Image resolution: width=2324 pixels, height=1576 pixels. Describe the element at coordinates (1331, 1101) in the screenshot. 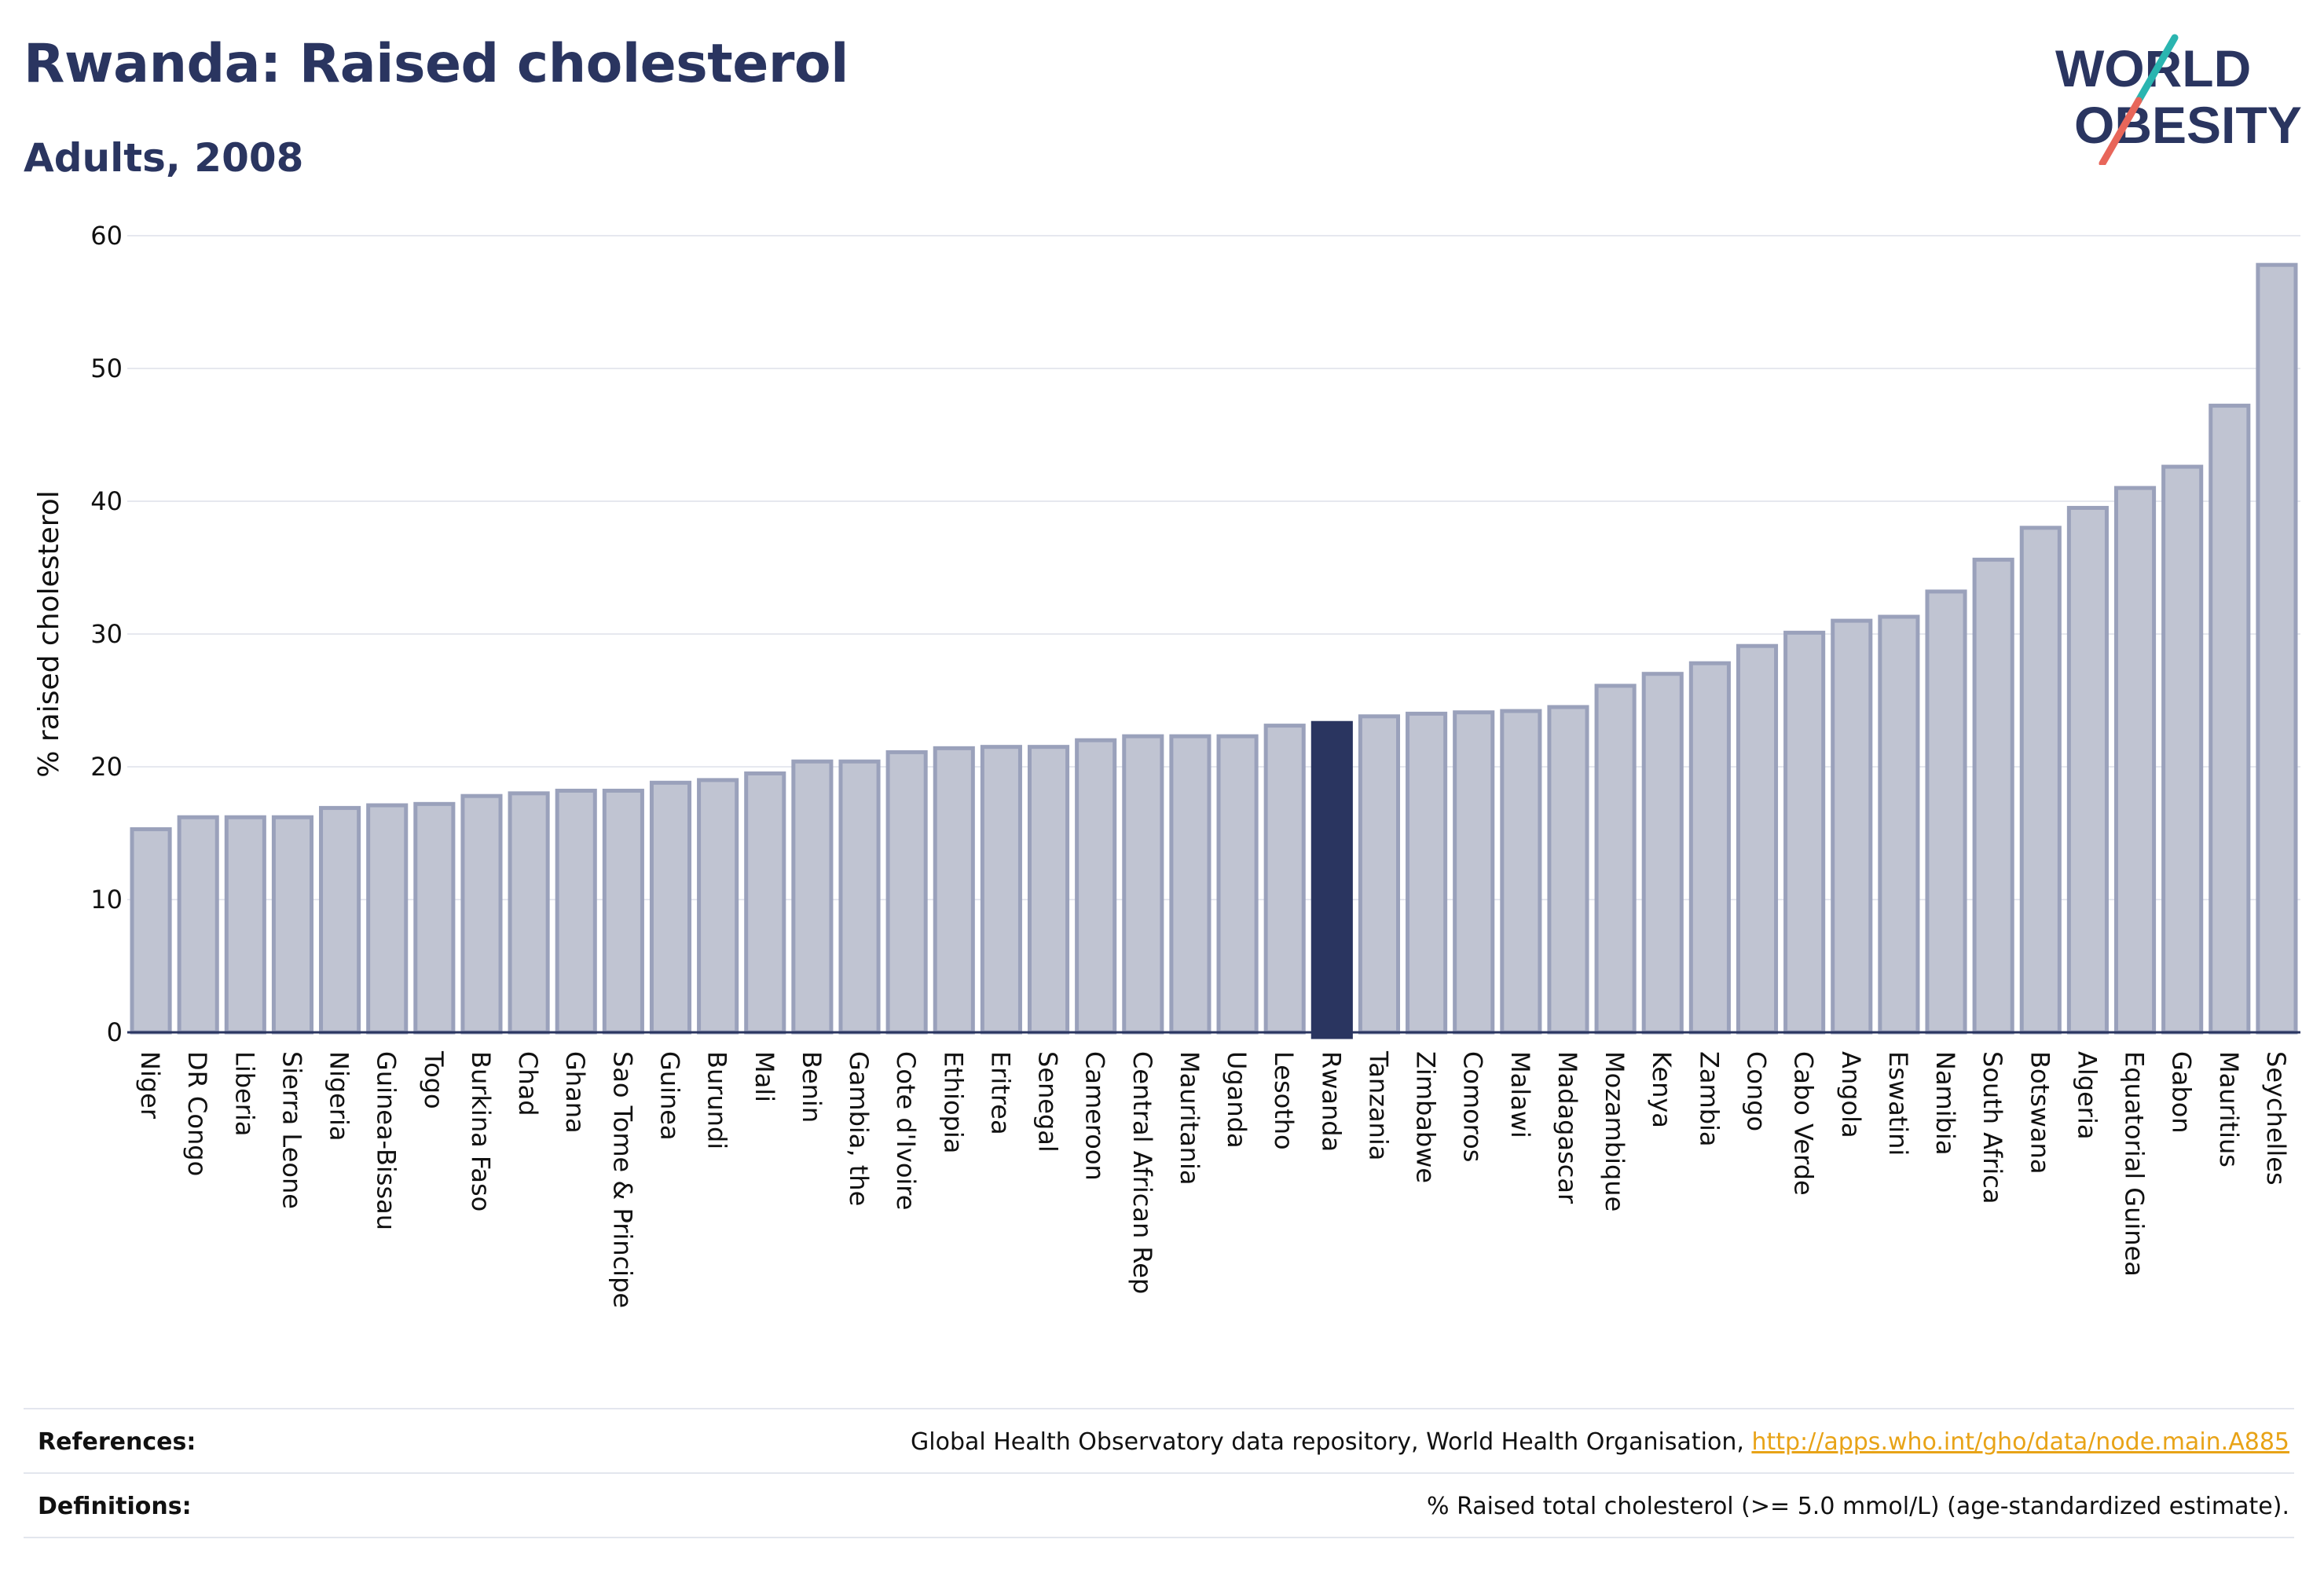

I see `x-tick-label: Rwanda` at that location.